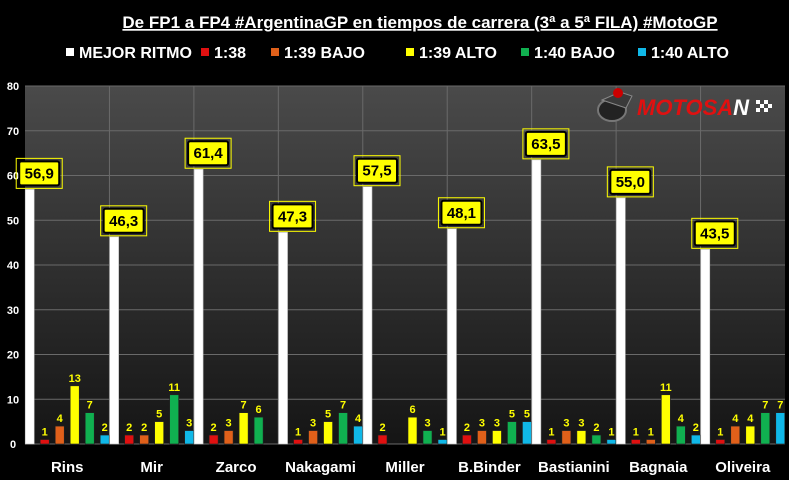 The height and width of the screenshot is (480, 789). I want to click on best-pace-value-label: 56,9, so click(39, 173).